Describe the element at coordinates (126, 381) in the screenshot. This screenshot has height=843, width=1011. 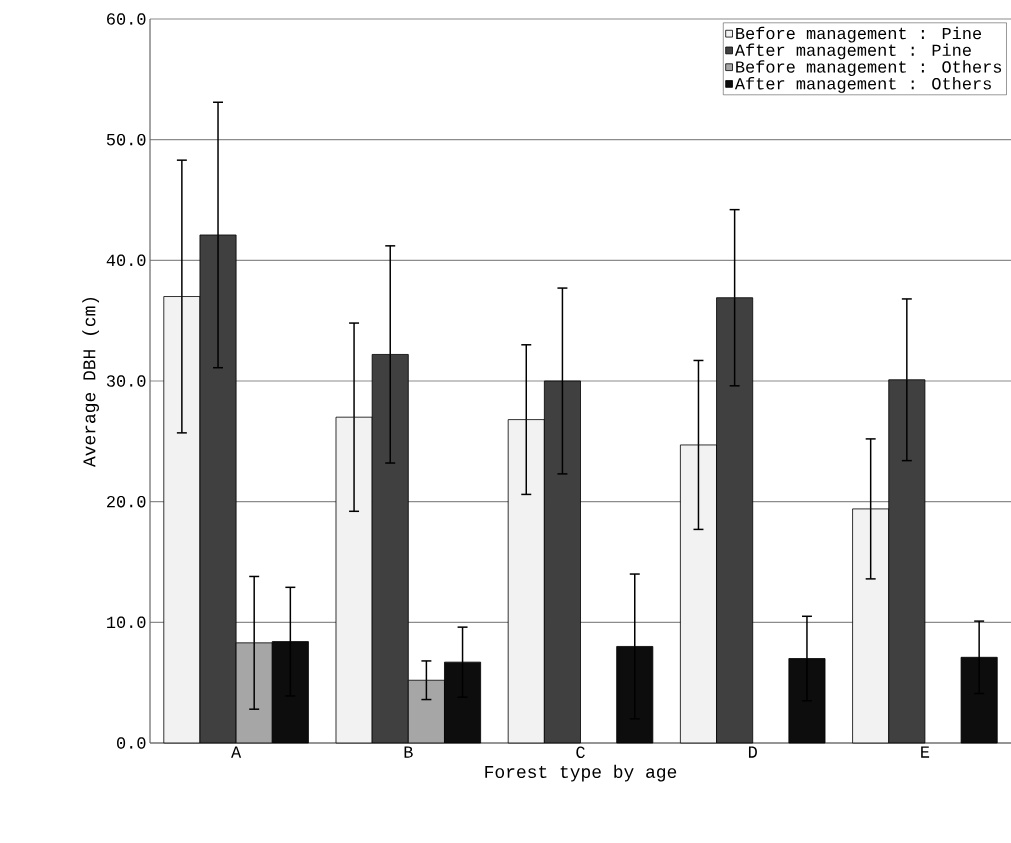
I see `y-tick-label: 30.0` at that location.